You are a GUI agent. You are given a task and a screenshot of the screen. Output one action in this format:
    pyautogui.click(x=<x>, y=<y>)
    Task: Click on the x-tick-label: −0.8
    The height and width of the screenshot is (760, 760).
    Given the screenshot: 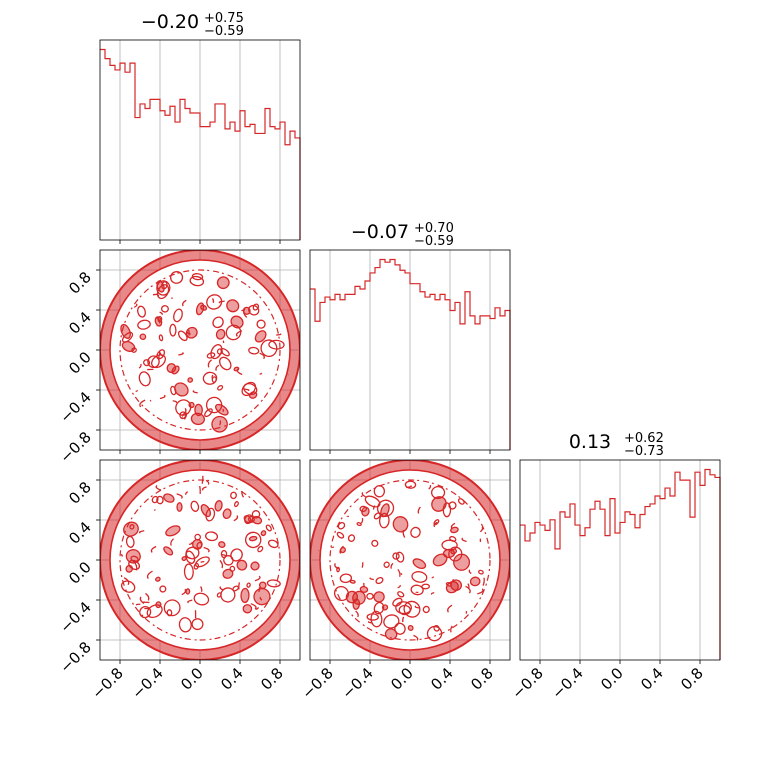 What is the action you would take?
    pyautogui.click(x=107, y=683)
    